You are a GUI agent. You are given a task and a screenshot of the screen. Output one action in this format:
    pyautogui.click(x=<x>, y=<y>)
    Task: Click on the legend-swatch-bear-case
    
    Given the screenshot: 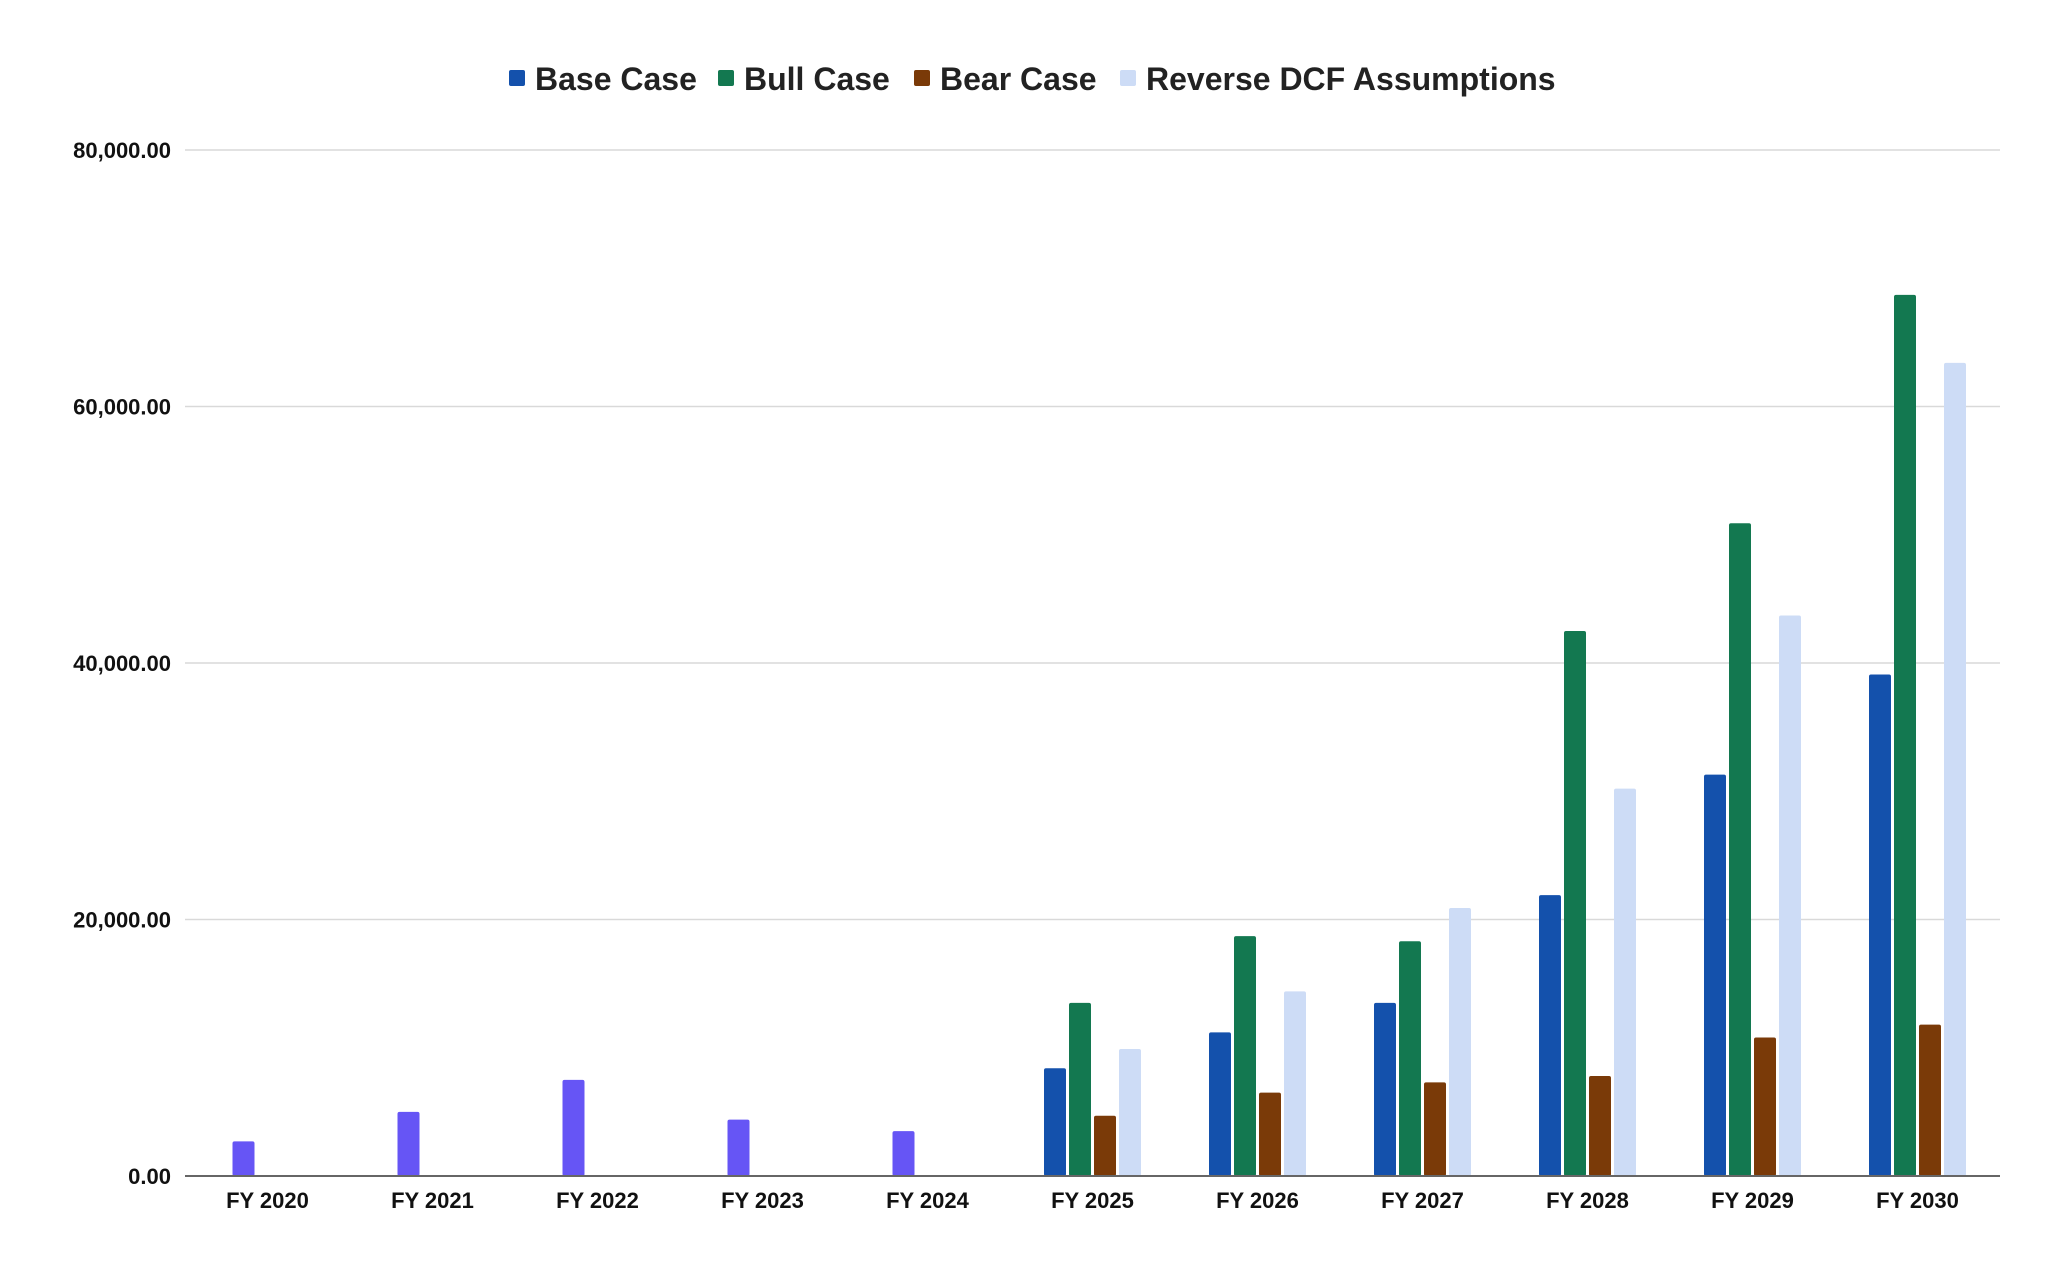 What is the action you would take?
    pyautogui.click(x=922, y=78)
    